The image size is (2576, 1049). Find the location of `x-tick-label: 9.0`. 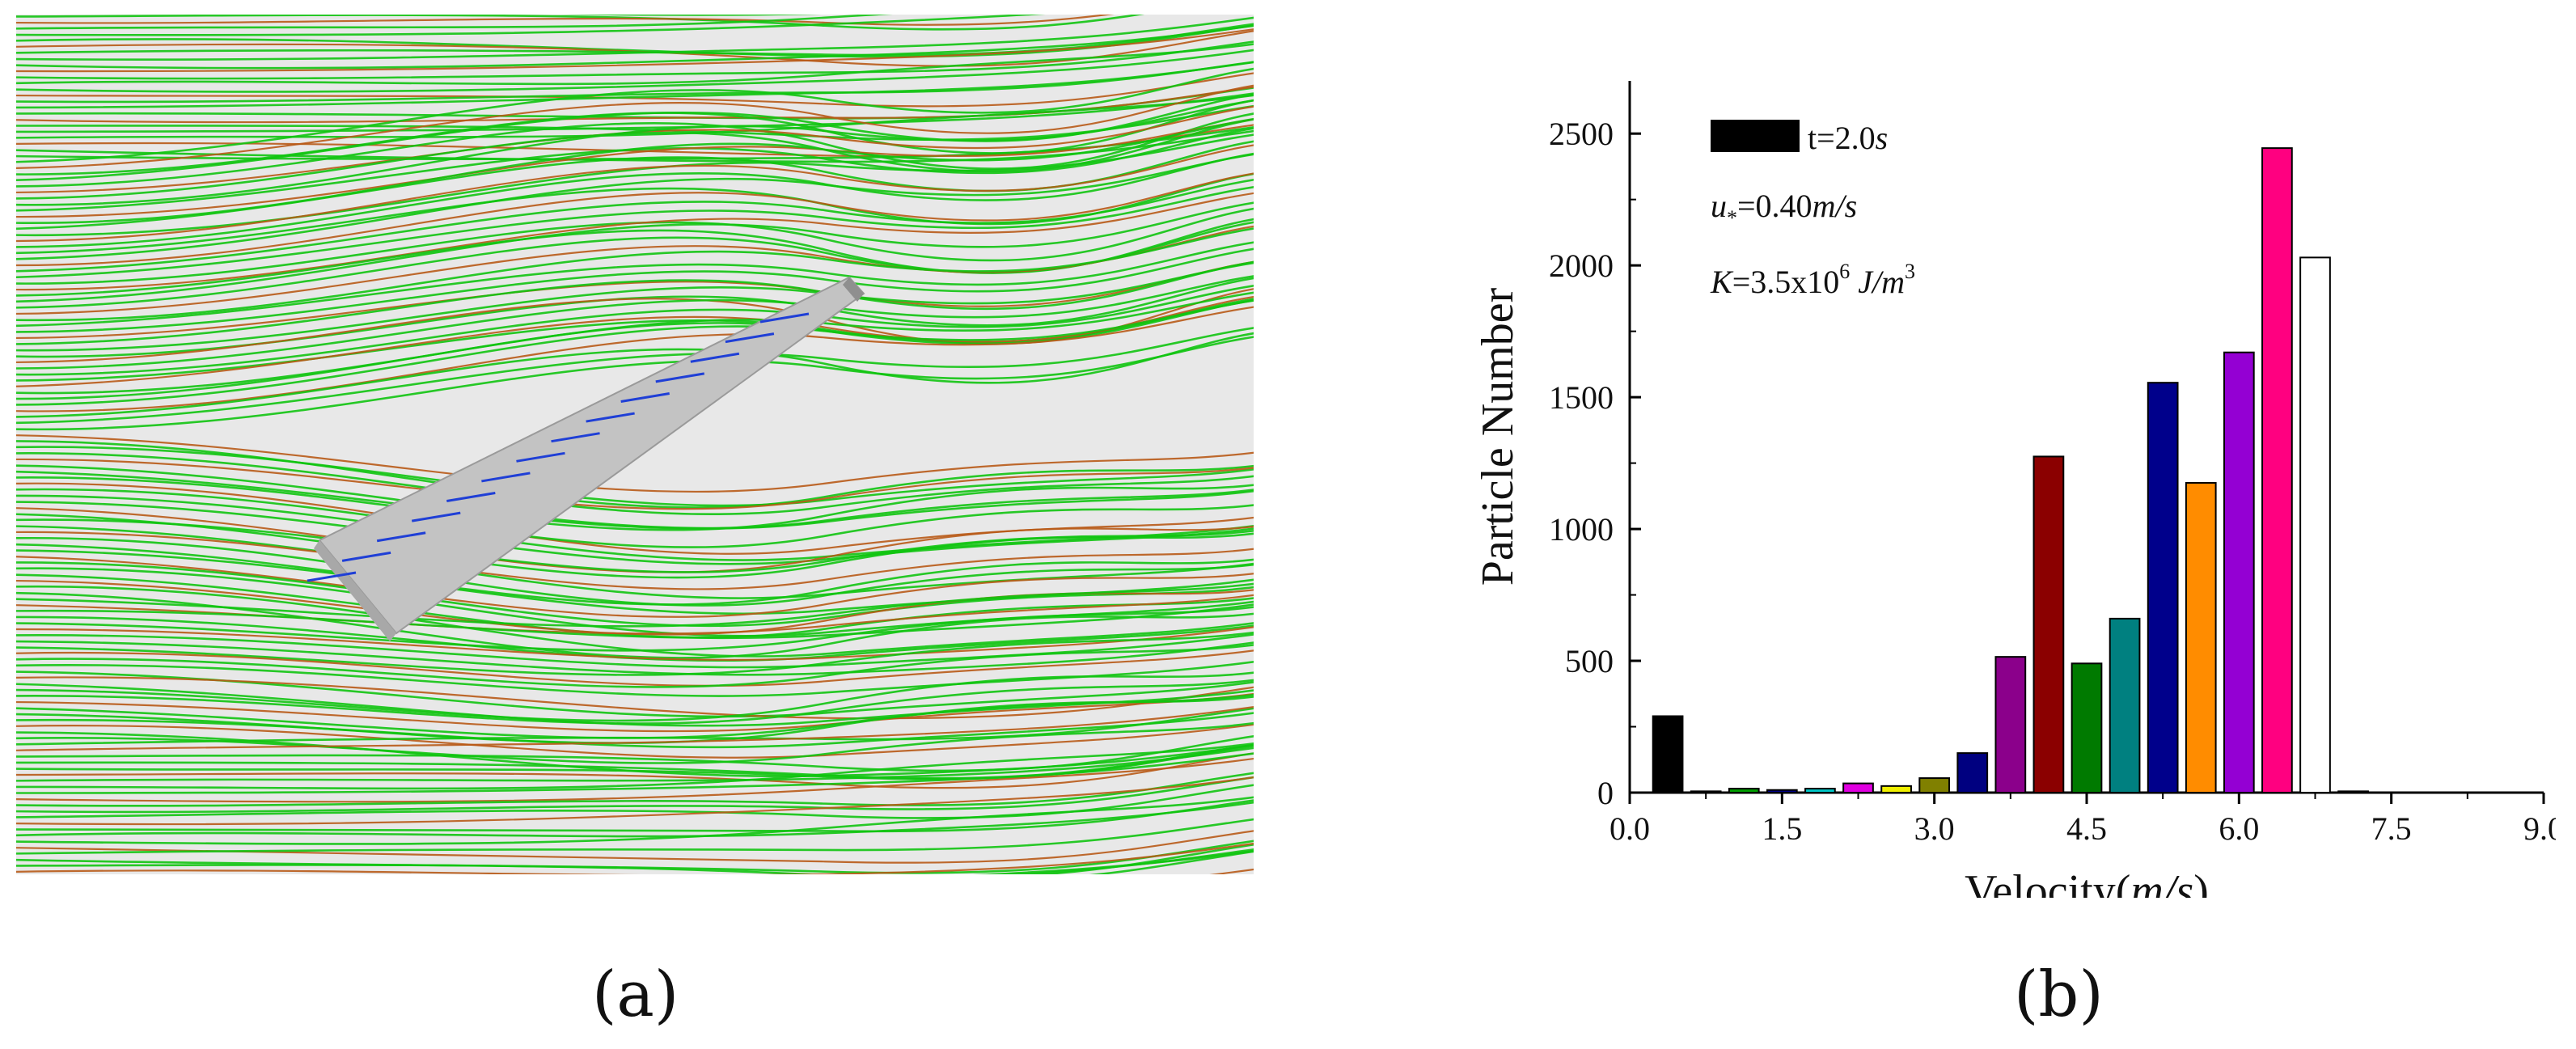

x-tick-label: 9.0 is located at coordinates (2540, 828).